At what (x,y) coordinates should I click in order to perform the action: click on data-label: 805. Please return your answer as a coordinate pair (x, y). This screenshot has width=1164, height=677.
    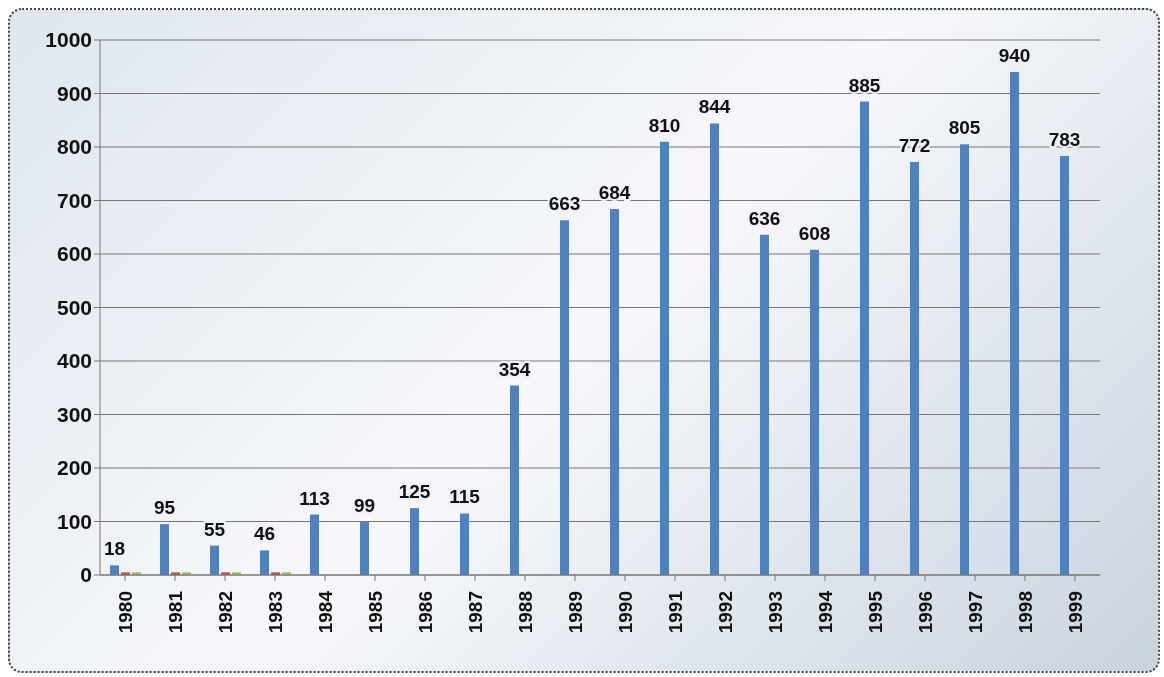
    Looking at the image, I should click on (964, 128).